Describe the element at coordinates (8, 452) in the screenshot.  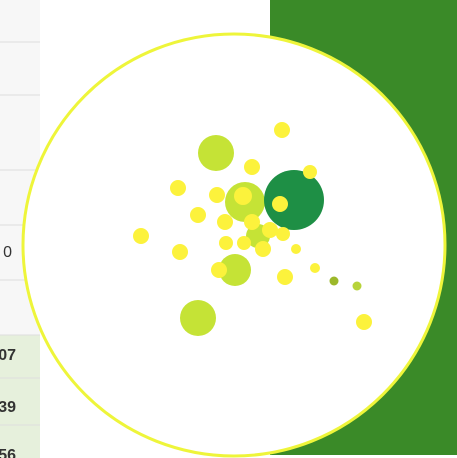
I see `cell: 56` at that location.